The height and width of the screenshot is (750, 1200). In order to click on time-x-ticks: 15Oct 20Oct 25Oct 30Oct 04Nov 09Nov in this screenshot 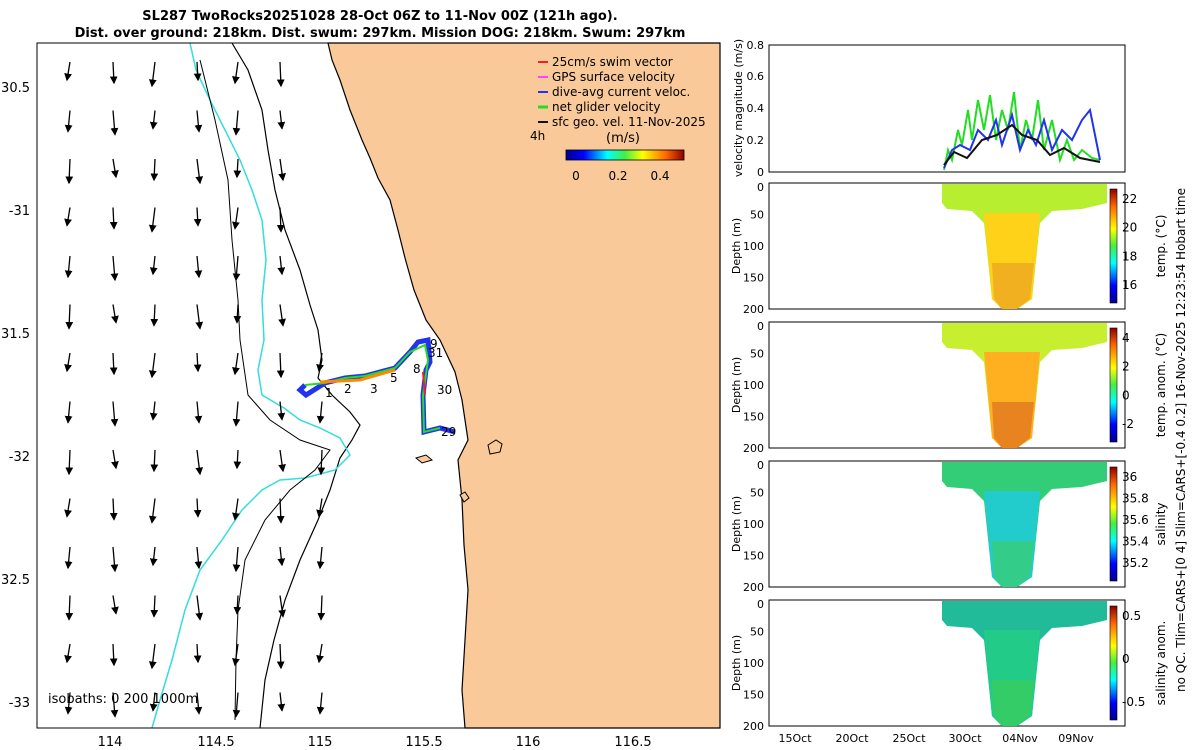, I will do `click(936, 738)`.